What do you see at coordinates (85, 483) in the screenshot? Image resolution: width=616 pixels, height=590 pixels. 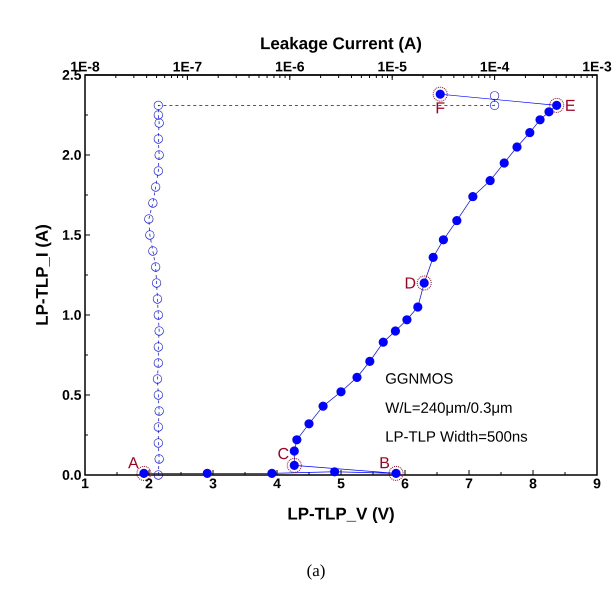 I see `x-tick-label: 1` at bounding box center [85, 483].